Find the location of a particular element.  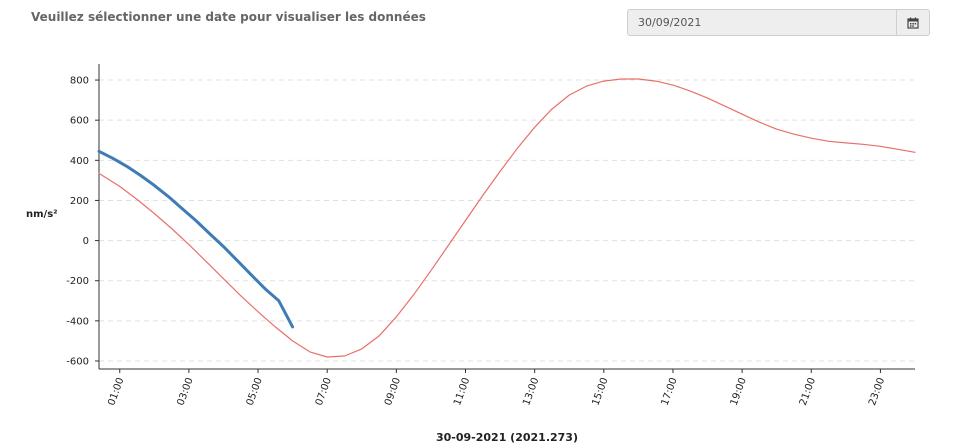

x-tick-label: 21:00 is located at coordinates (808, 391).